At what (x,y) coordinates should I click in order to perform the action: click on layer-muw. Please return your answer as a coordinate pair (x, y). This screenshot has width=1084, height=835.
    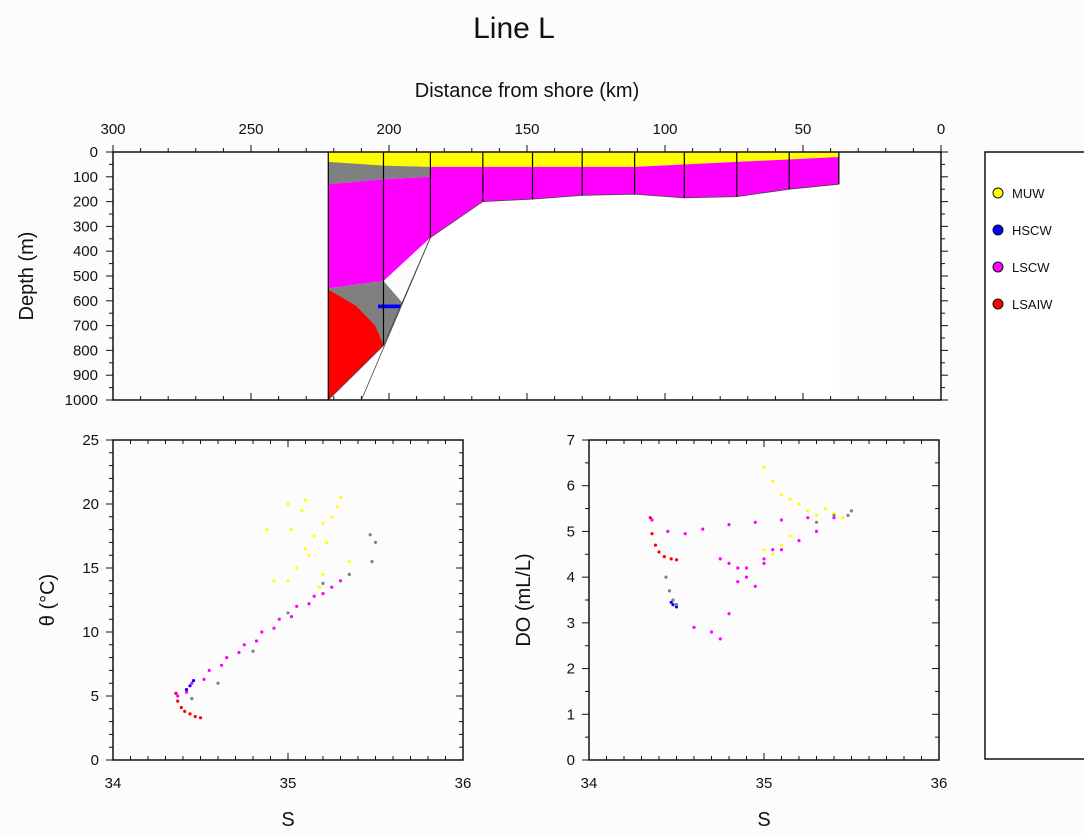
    Looking at the image, I should click on (583, 159).